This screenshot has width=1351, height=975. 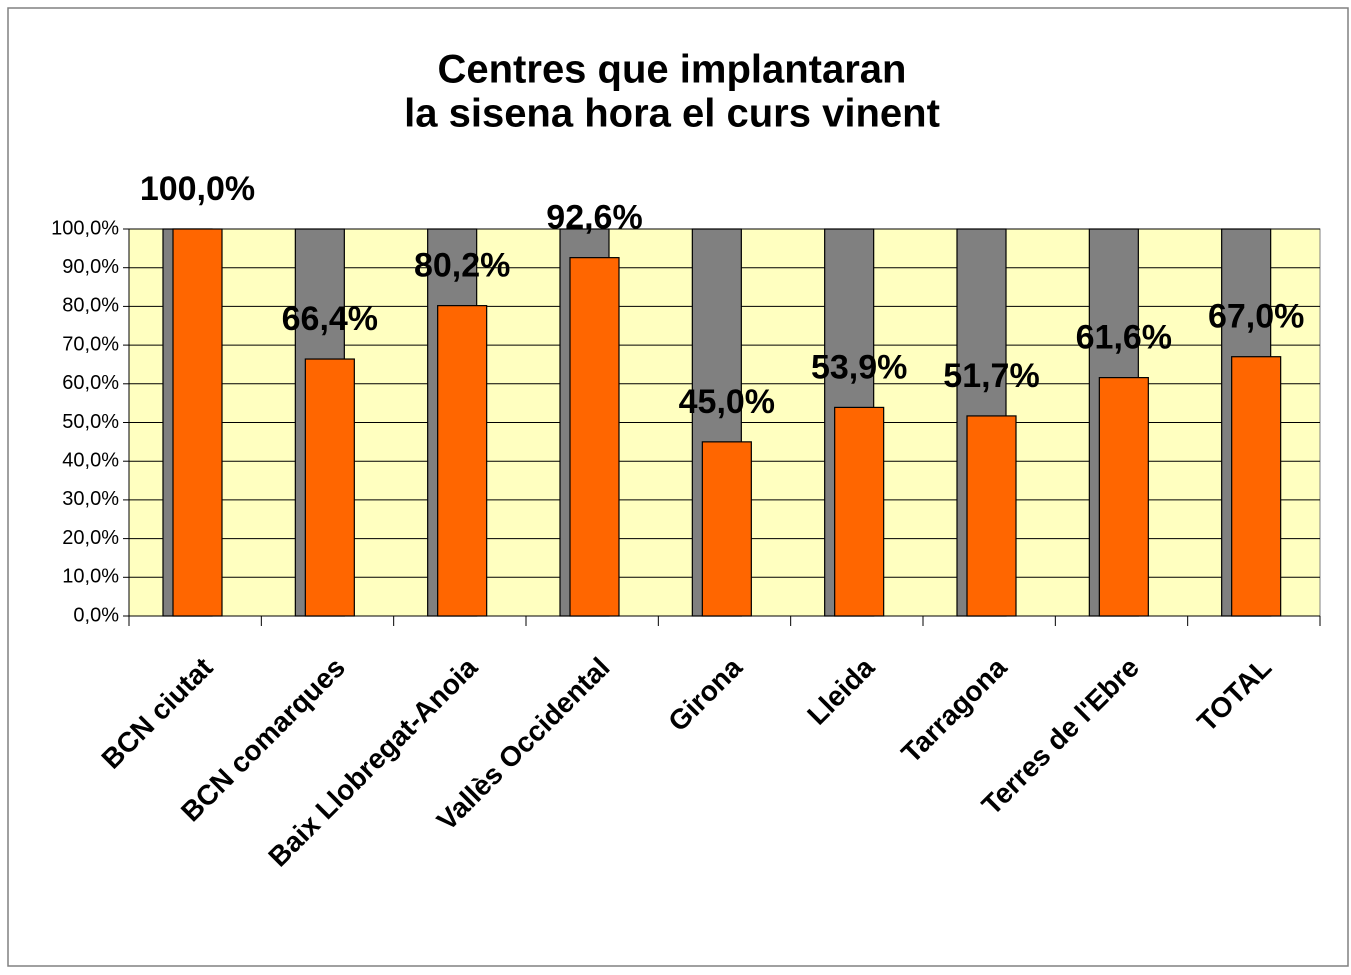 What do you see at coordinates (672, 114) in the screenshot?
I see `chart-title: la sisena hora el curs vinent` at bounding box center [672, 114].